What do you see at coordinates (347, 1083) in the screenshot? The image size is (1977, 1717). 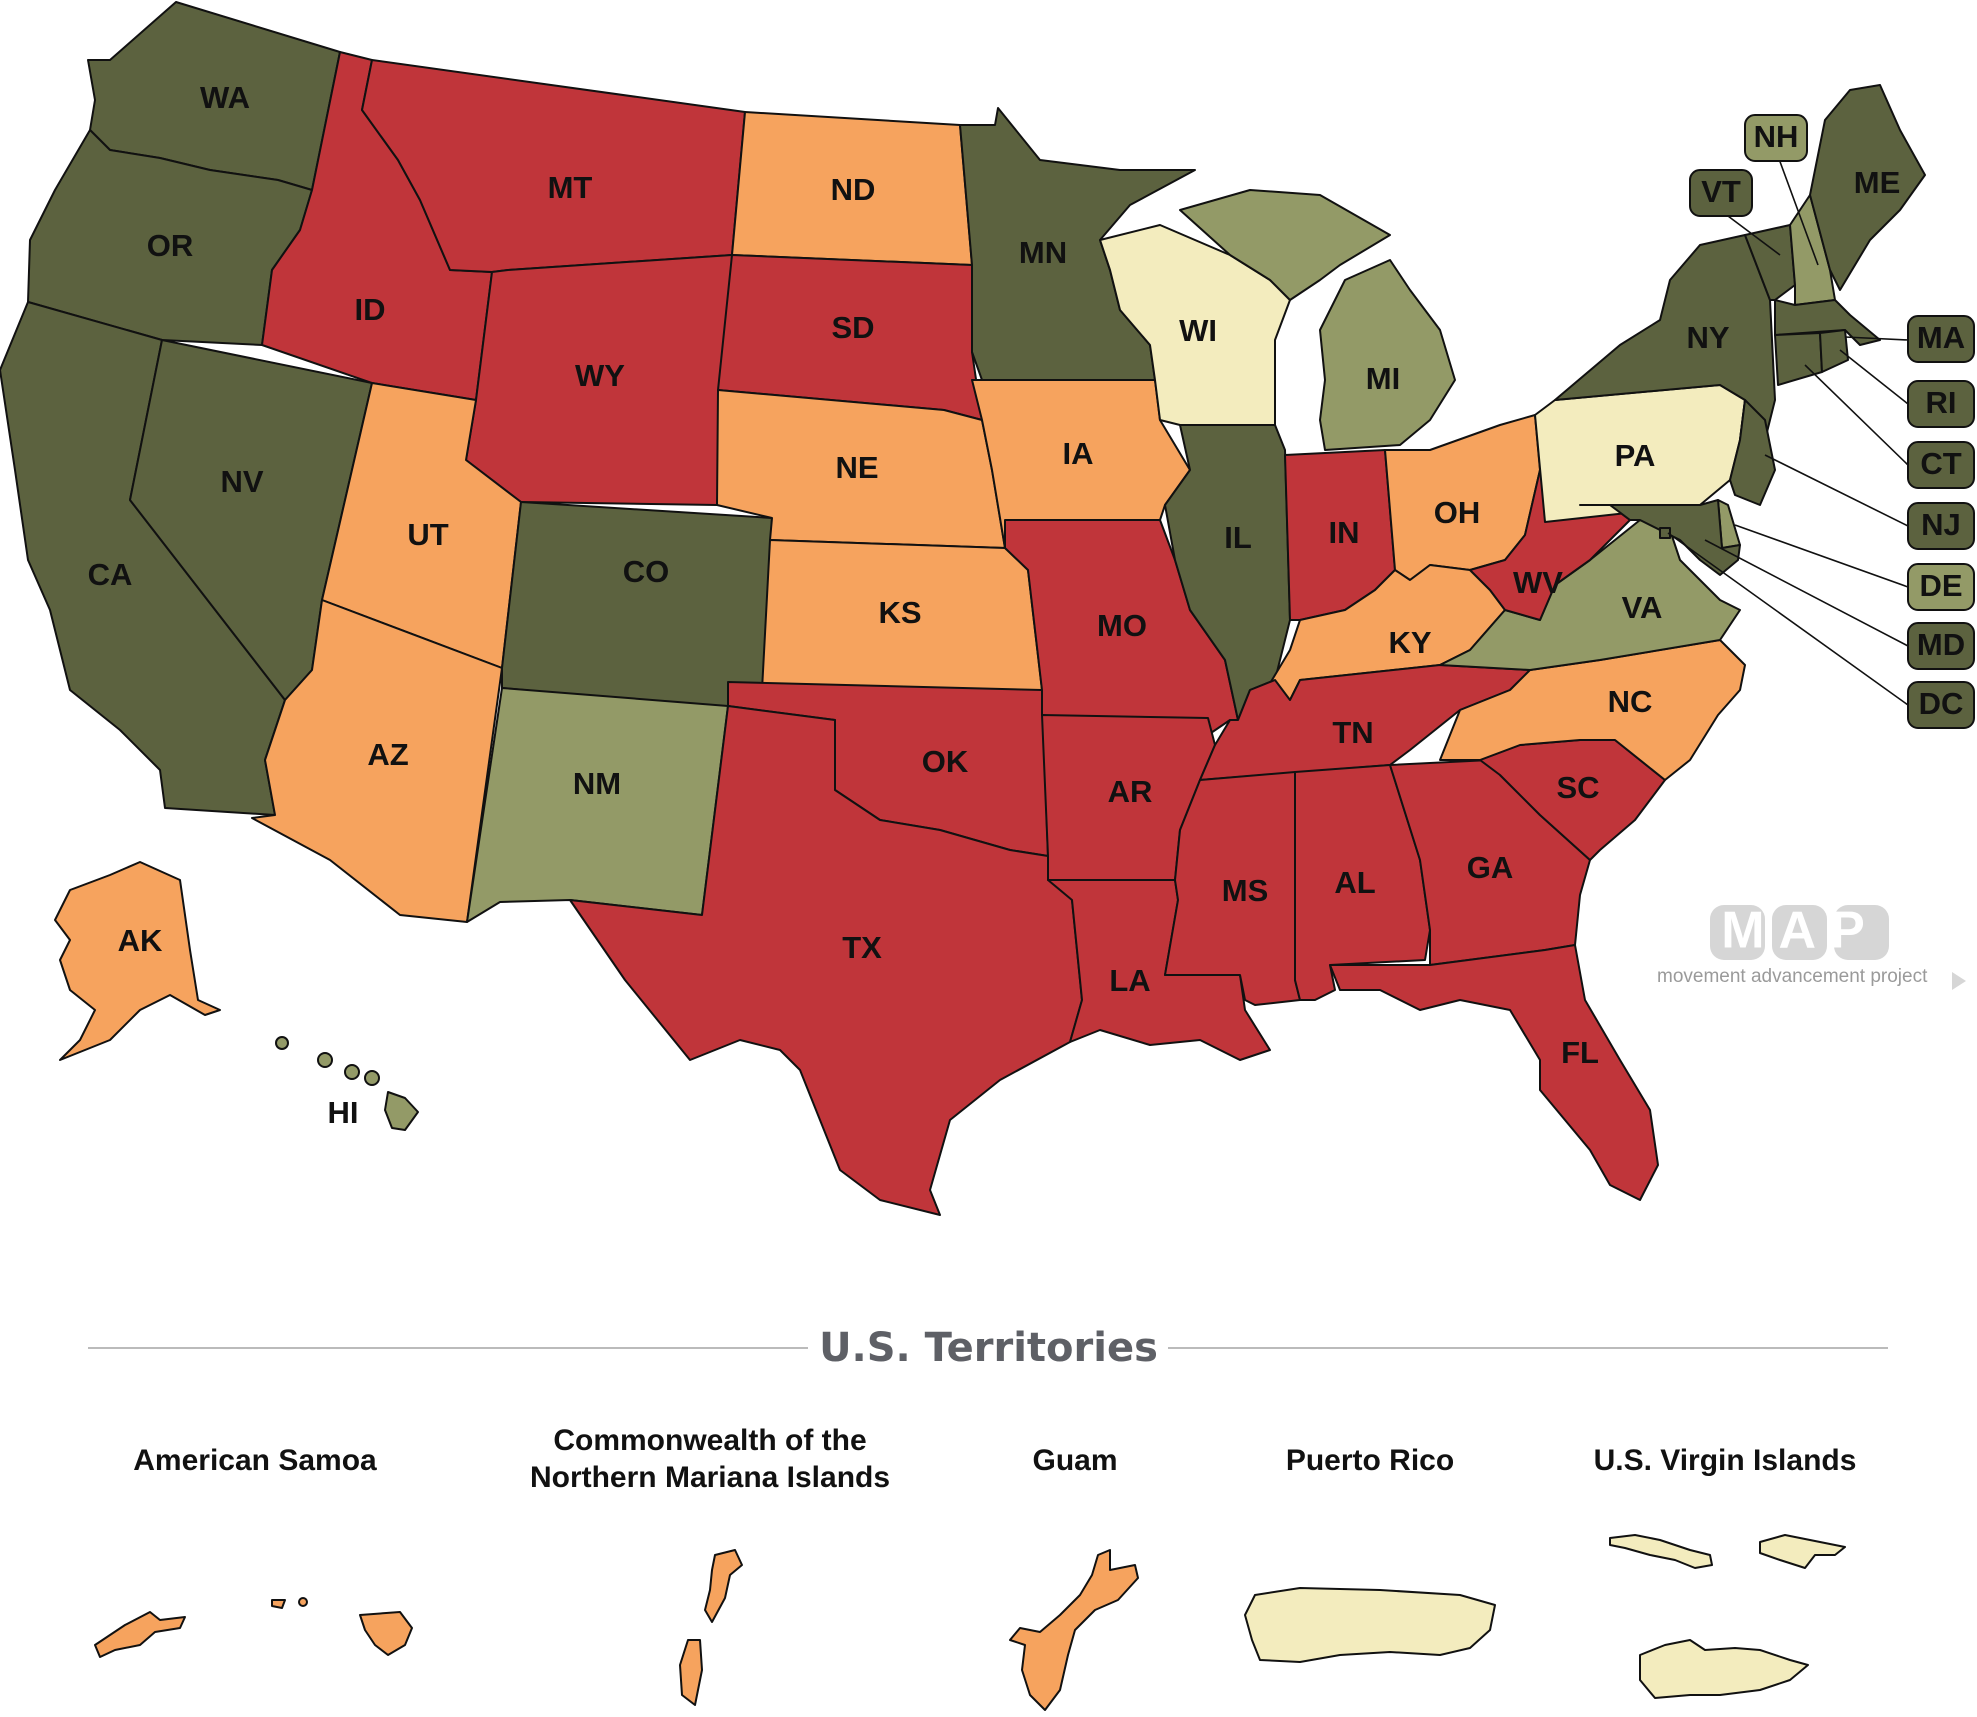 I see `state-hi` at bounding box center [347, 1083].